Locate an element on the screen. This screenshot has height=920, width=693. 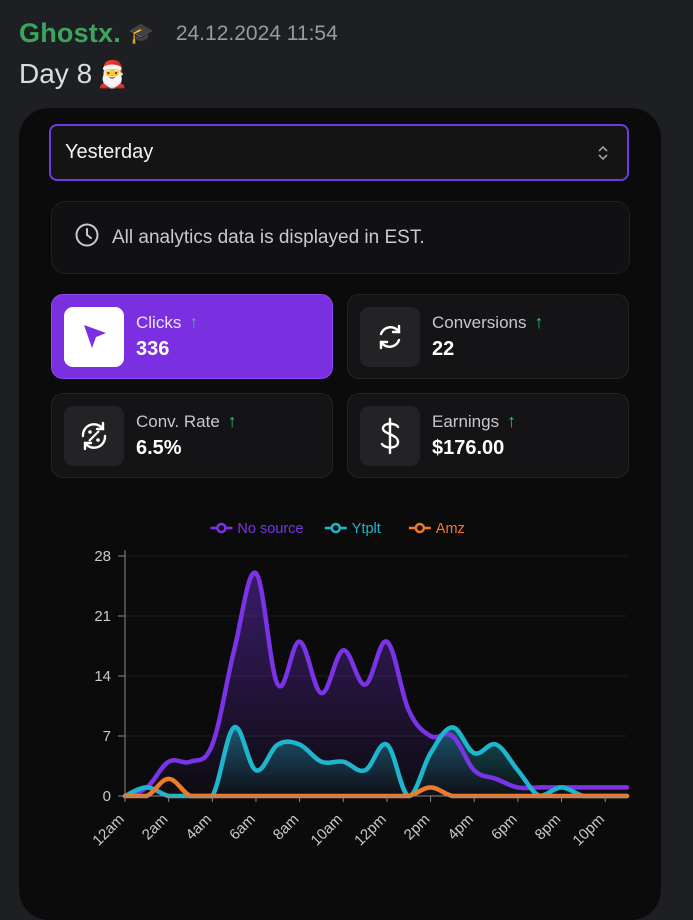
y-tick-label: 14 is located at coordinates (102, 676).